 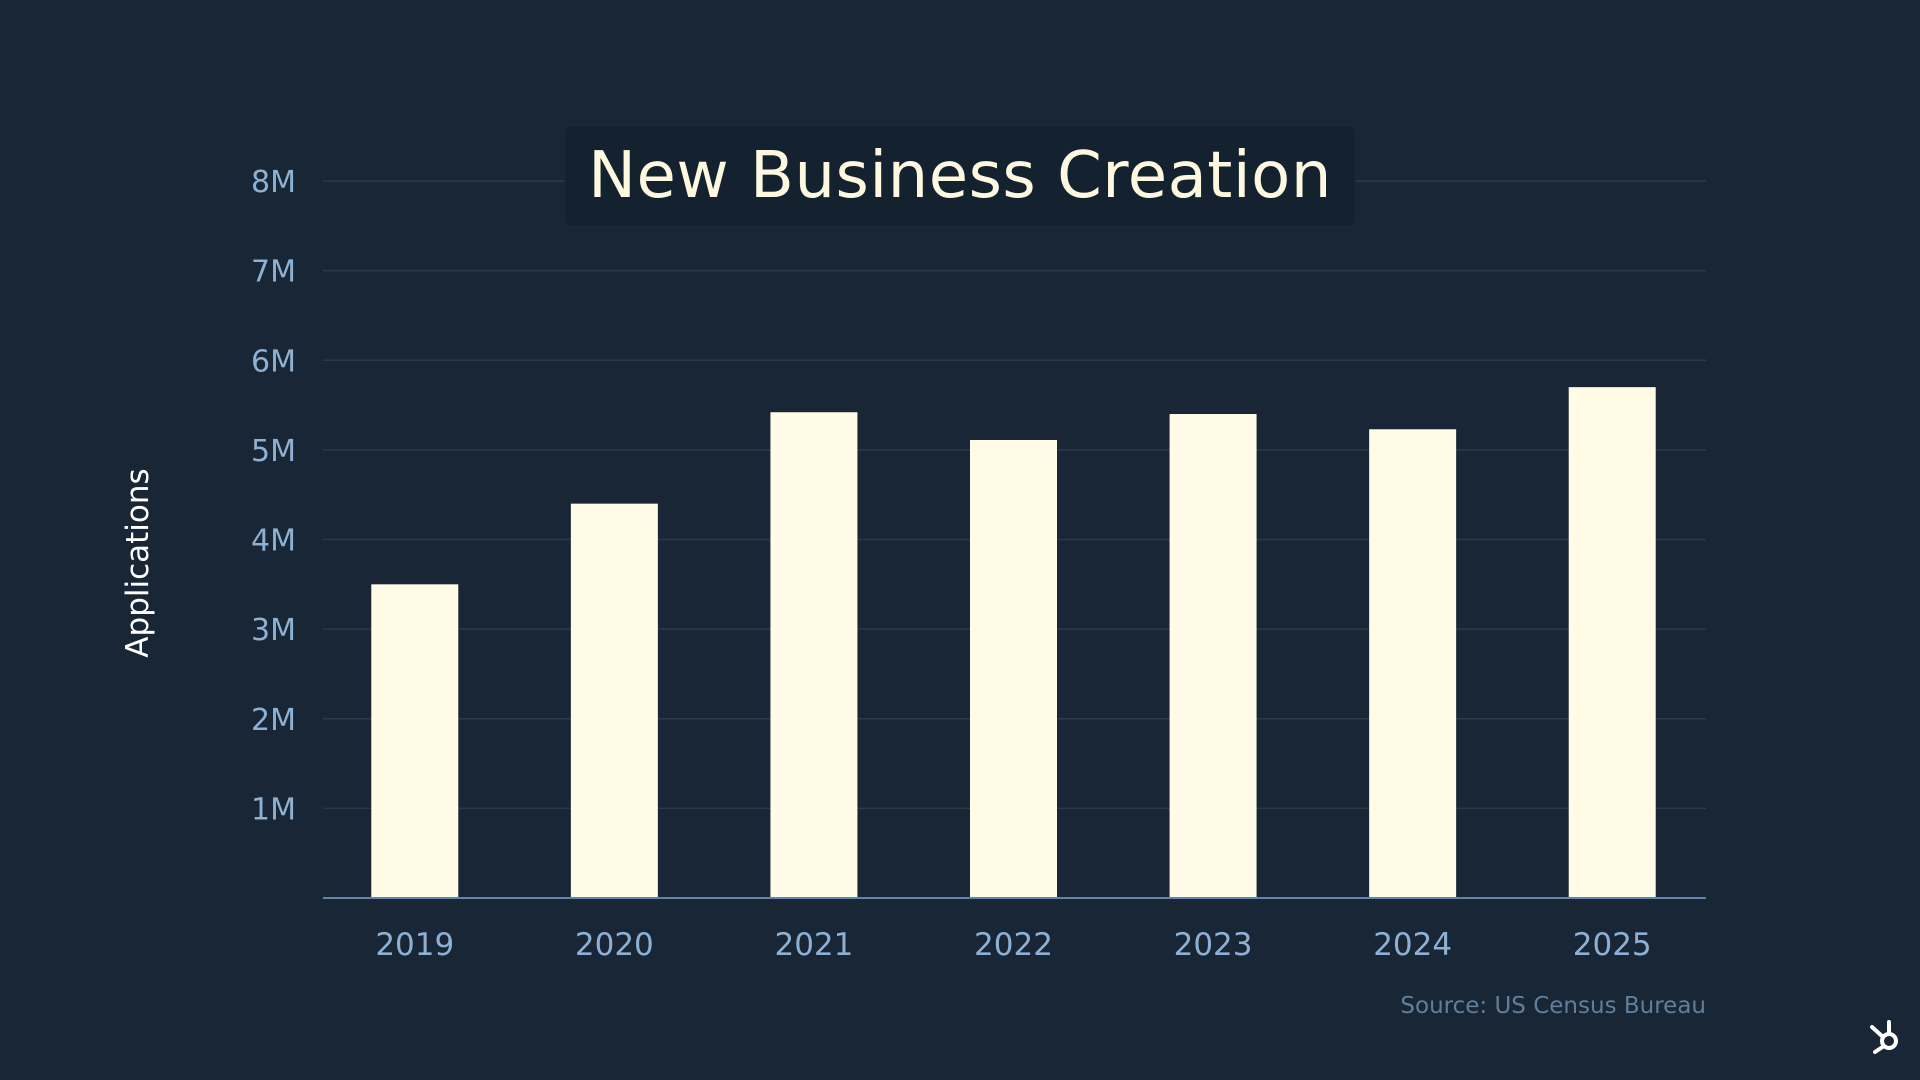 What do you see at coordinates (1612, 945) in the screenshot?
I see `x-tick-label: 2025` at bounding box center [1612, 945].